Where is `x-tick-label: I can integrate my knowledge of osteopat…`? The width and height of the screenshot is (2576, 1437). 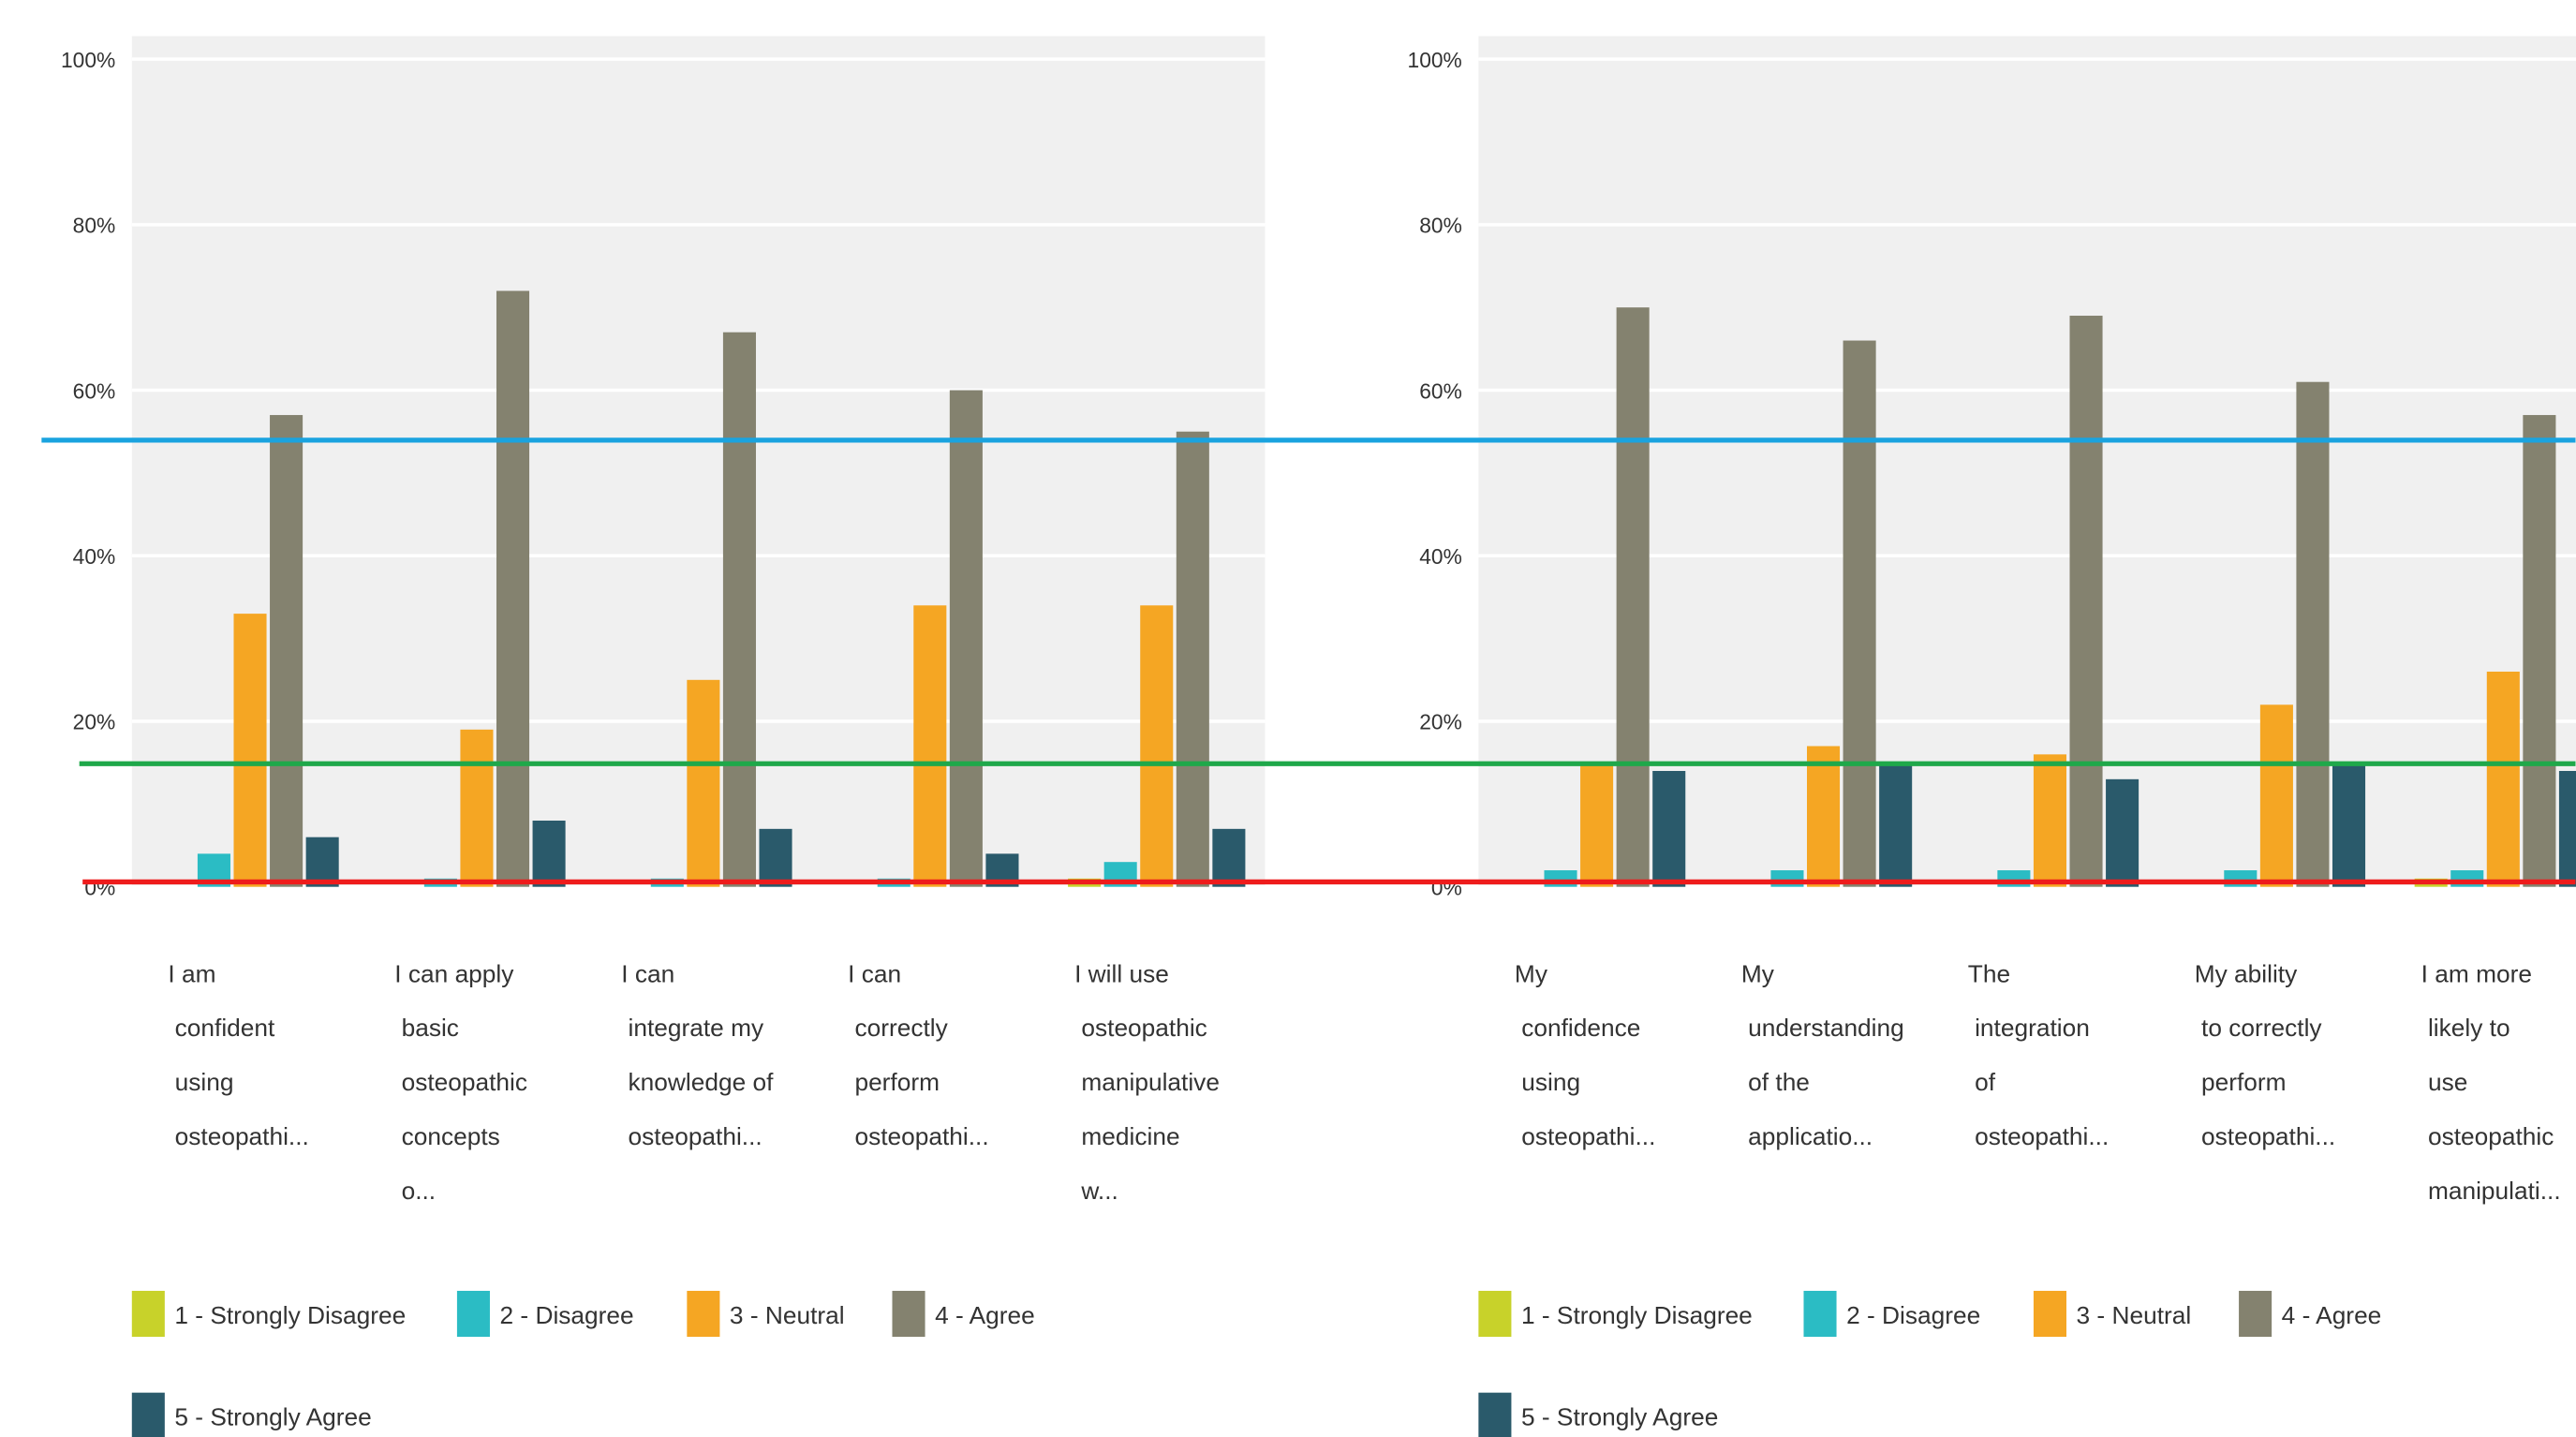
x-tick-label: I can integrate my knowledge of osteopat… is located at coordinates (698, 1054).